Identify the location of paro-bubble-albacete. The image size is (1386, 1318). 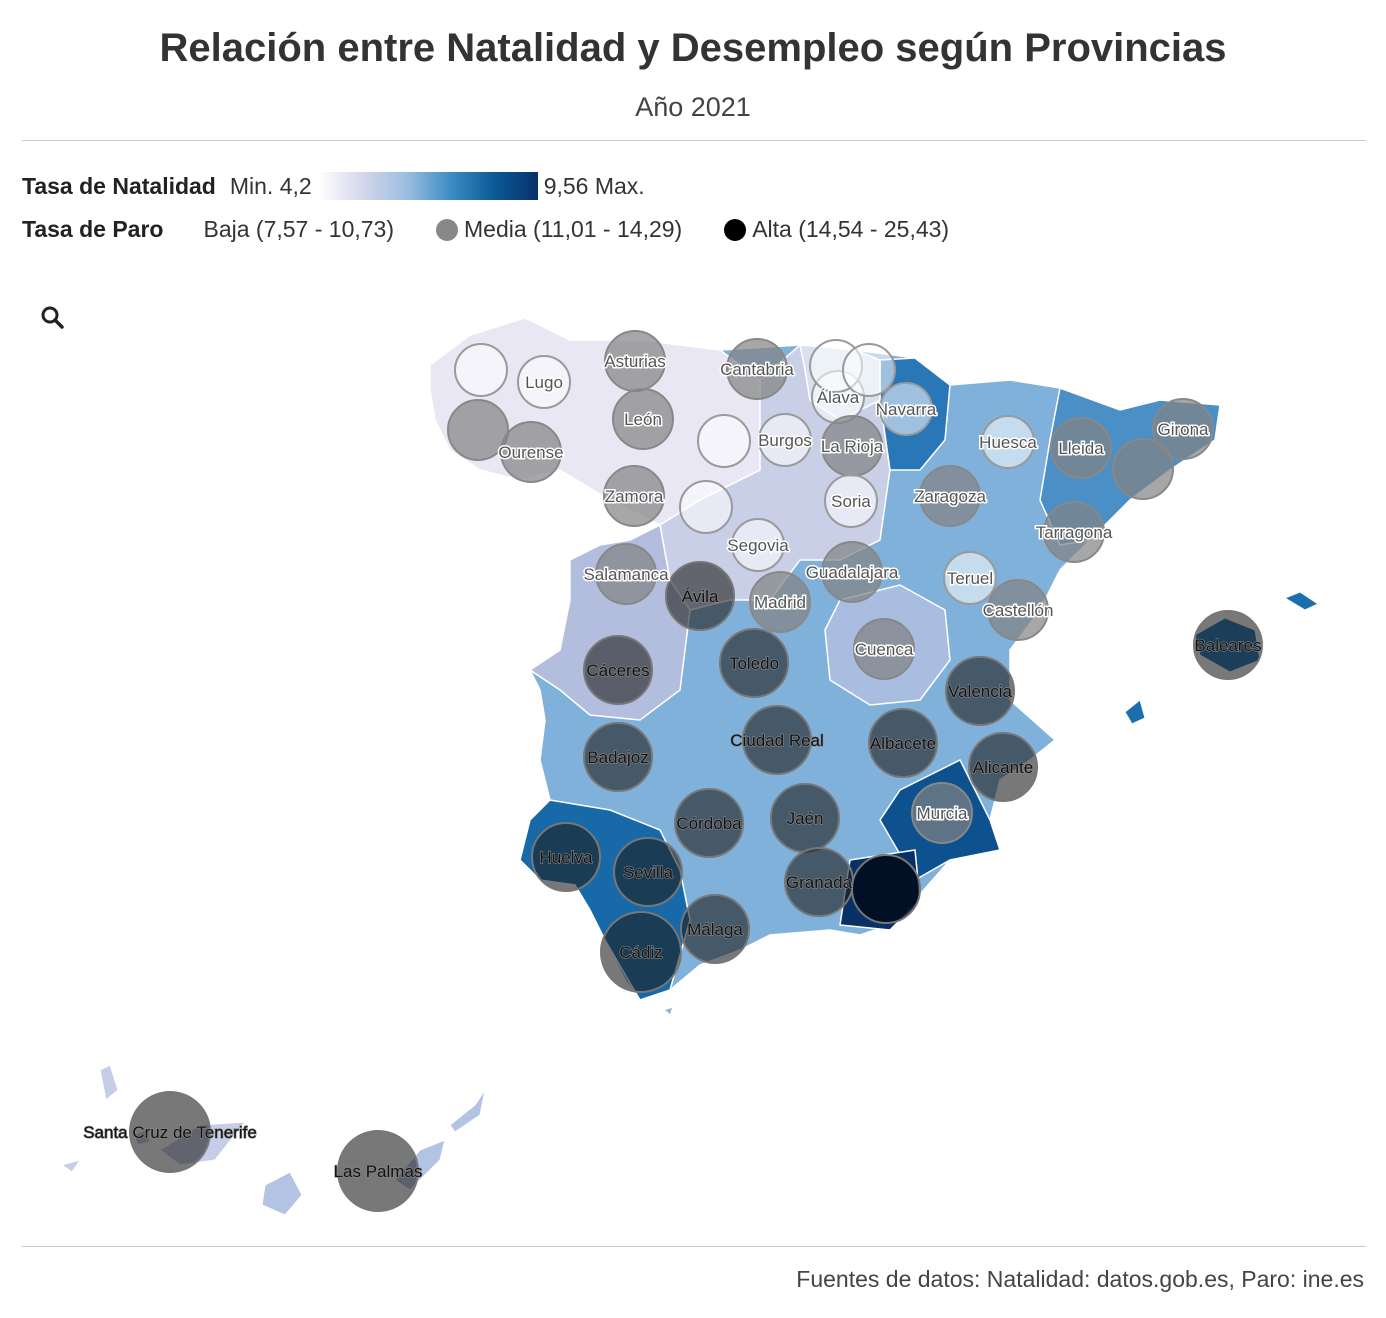
(903, 743).